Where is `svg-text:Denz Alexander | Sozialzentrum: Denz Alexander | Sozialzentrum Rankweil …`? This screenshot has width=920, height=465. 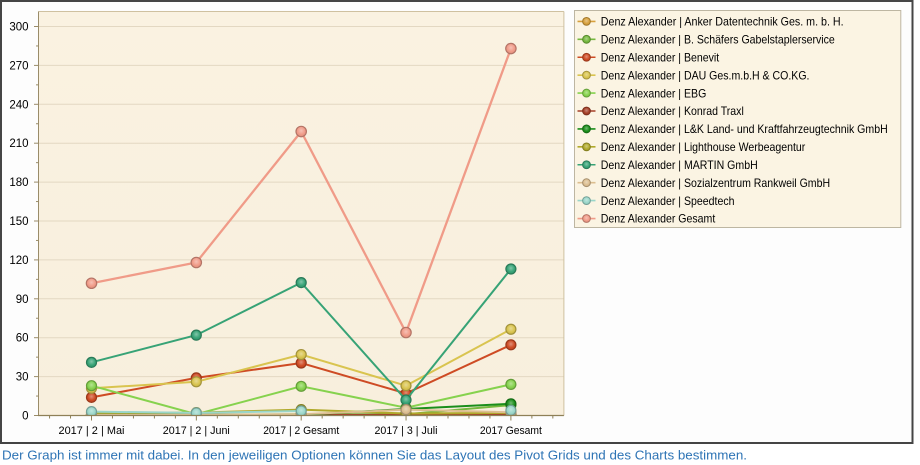
svg-text:Denz Alexander | Sozialzentrum: Denz Alexander | Sozialzentrum Rankweil … is located at coordinates (715, 183).